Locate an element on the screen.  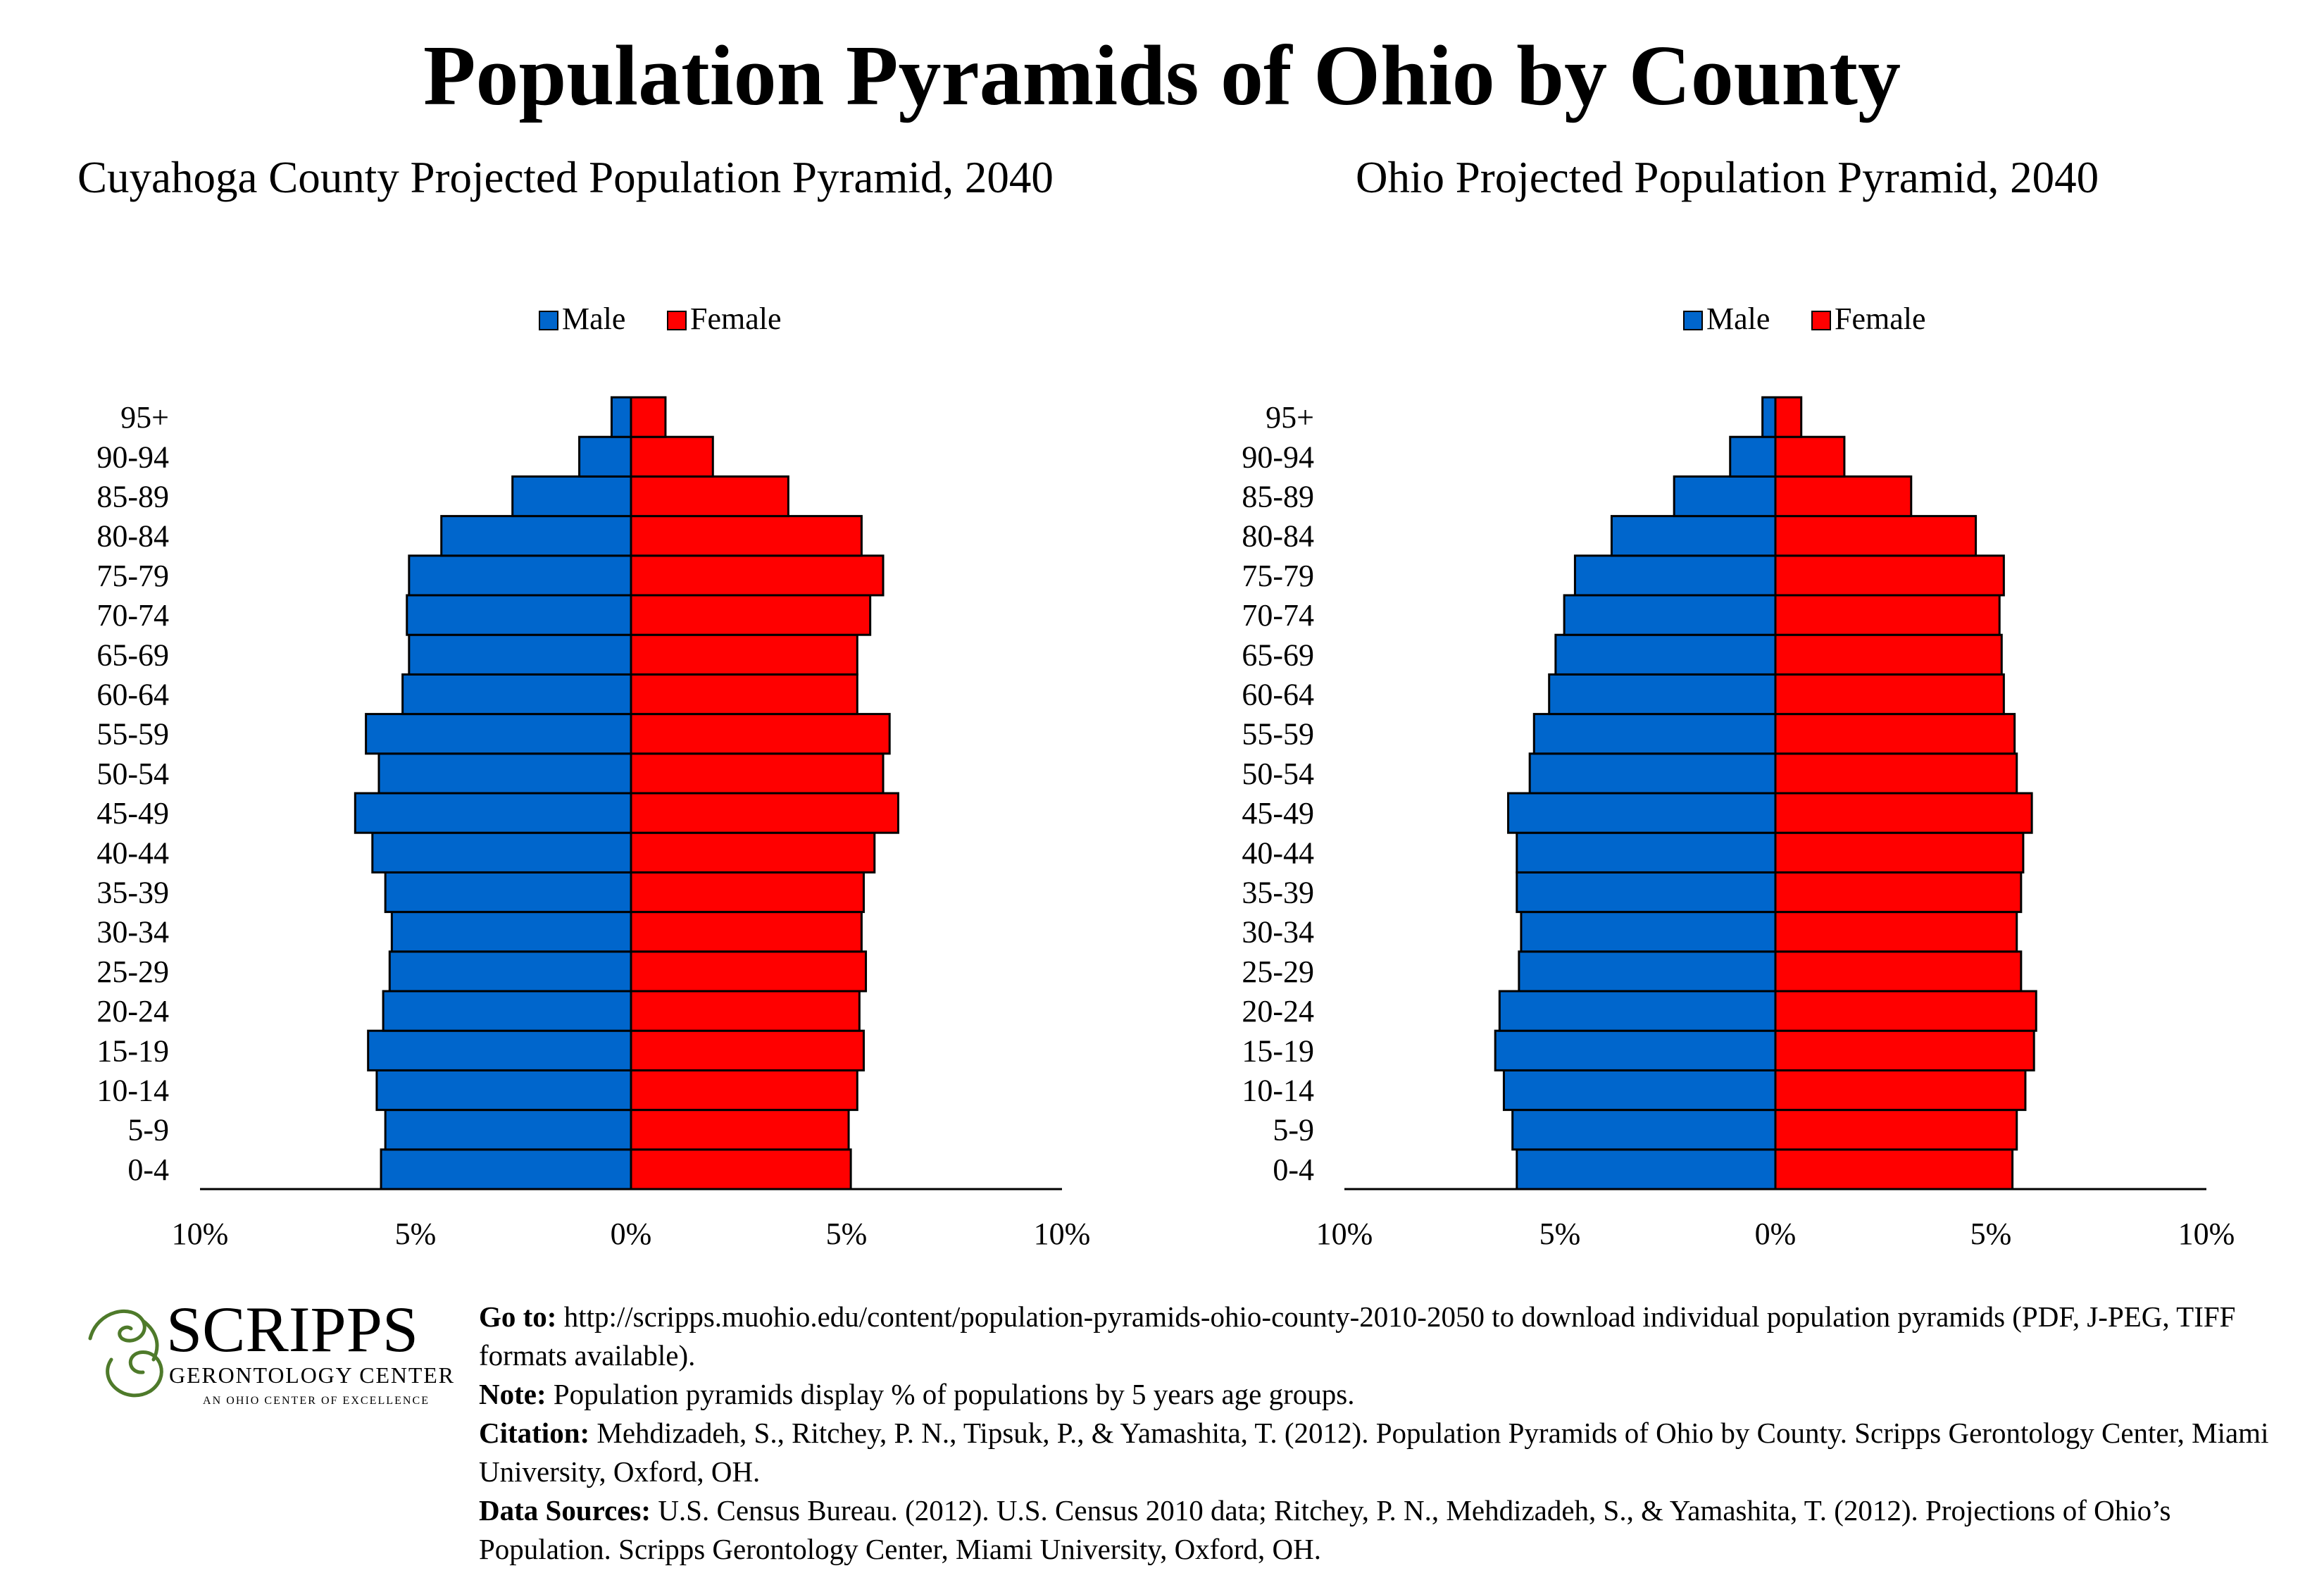
age-label-70-74: 70-74 is located at coordinates (1278, 615).